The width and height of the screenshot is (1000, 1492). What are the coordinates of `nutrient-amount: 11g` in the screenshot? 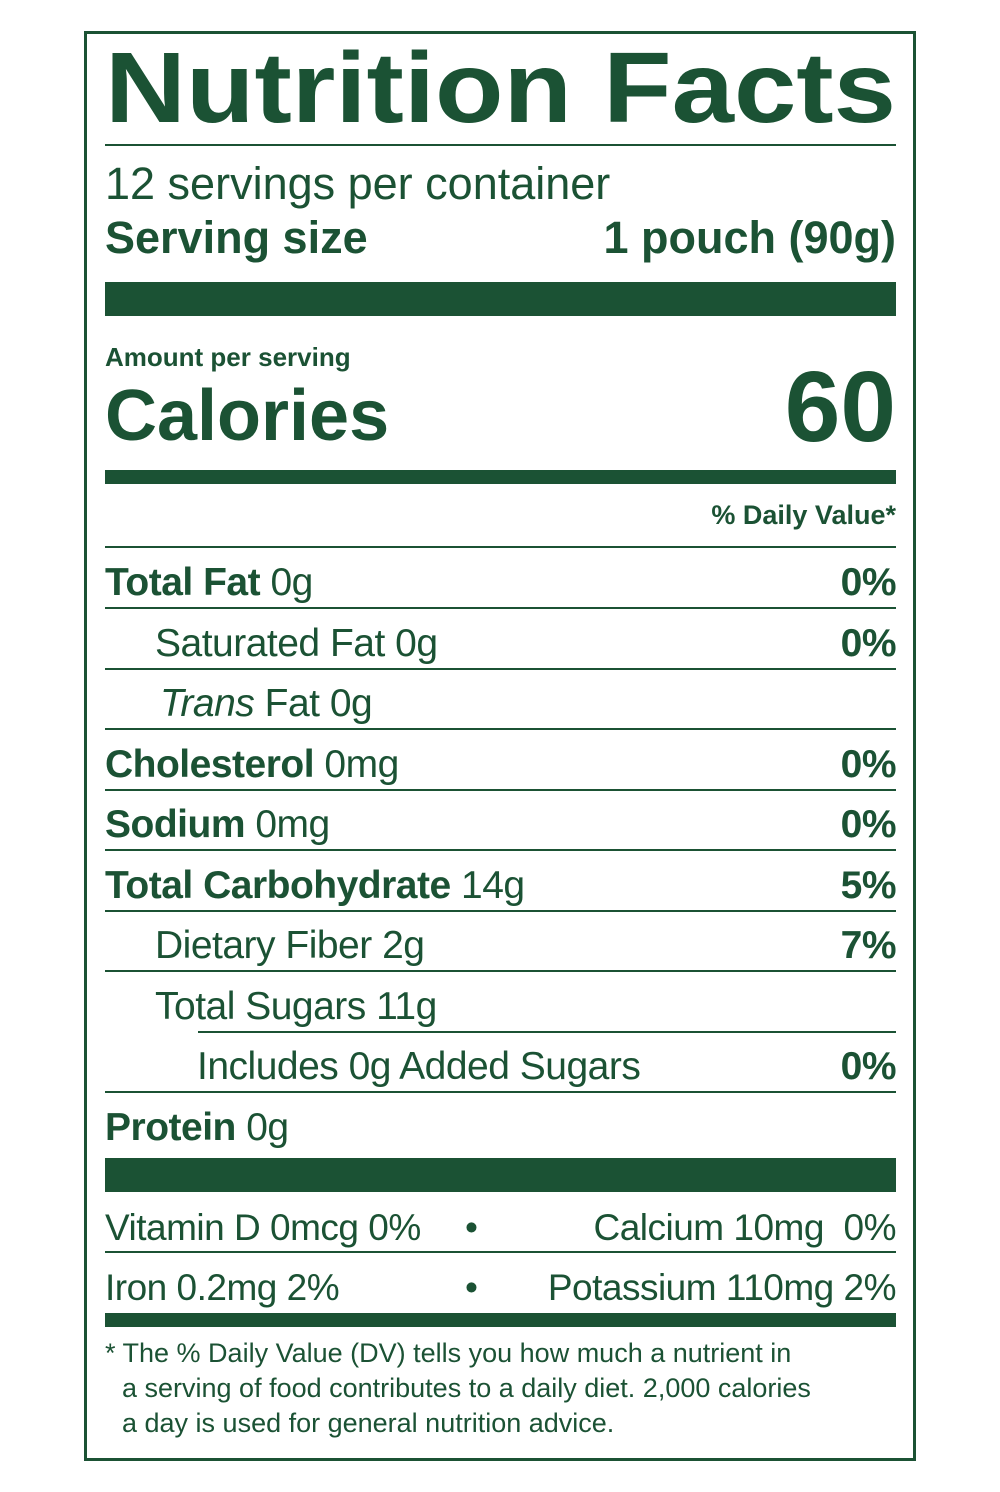 It's located at (406, 1006).